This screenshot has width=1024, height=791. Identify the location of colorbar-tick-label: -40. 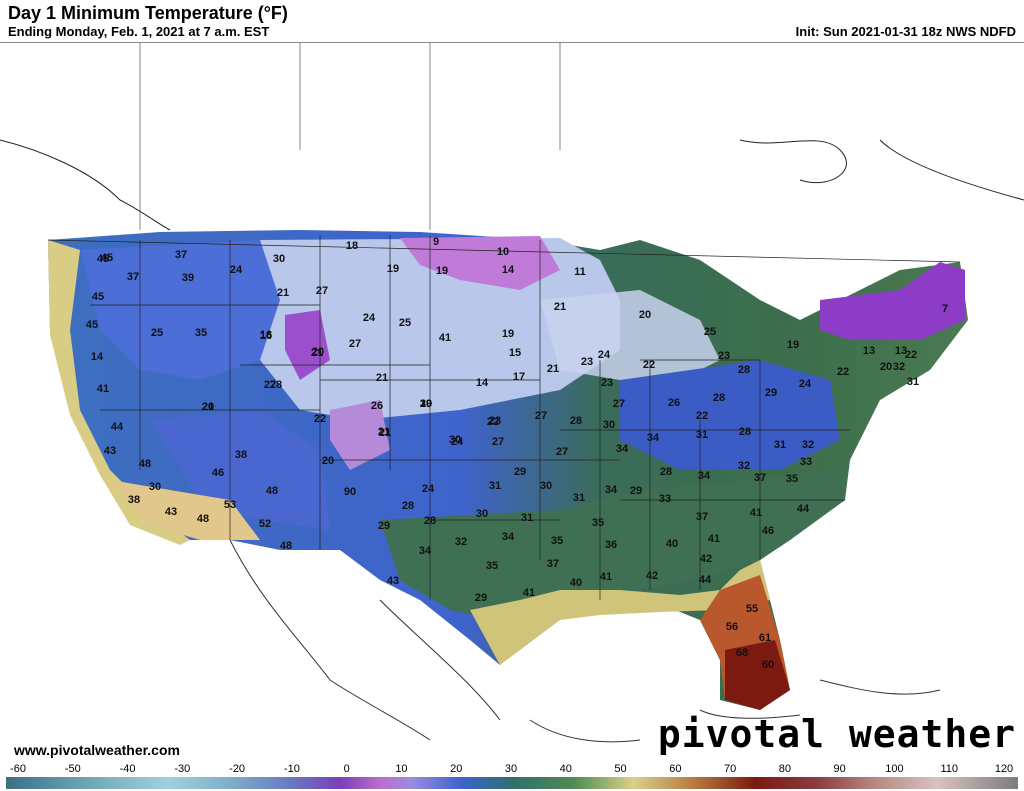
(127, 769).